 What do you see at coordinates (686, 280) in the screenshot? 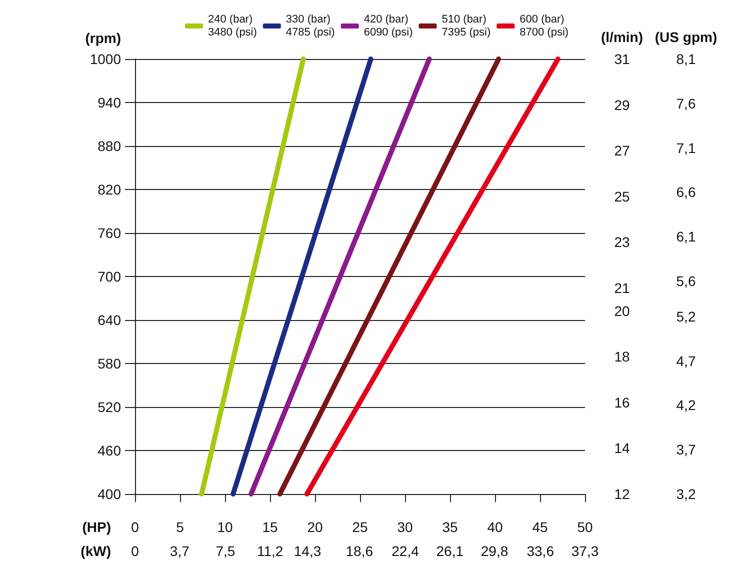
I see `y3-tick-label: 5,6` at bounding box center [686, 280].